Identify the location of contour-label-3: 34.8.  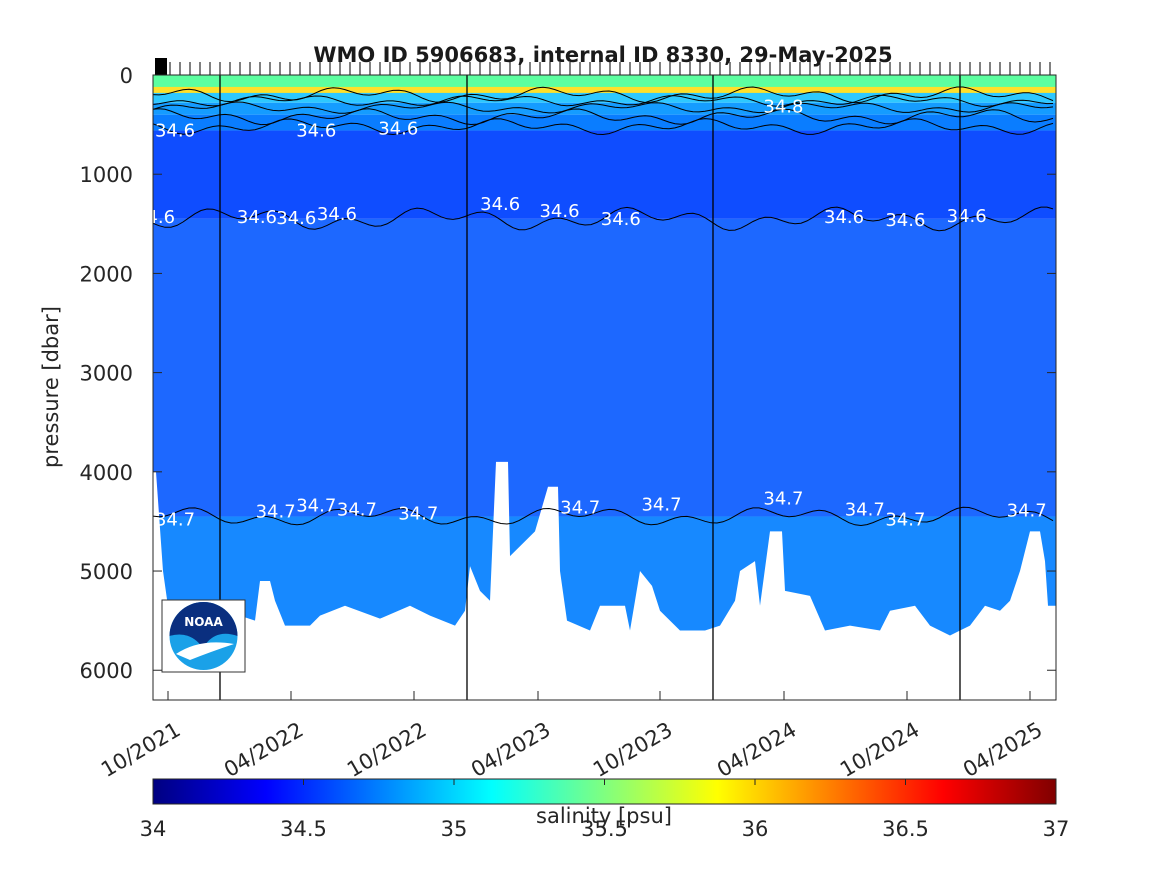
(783, 107).